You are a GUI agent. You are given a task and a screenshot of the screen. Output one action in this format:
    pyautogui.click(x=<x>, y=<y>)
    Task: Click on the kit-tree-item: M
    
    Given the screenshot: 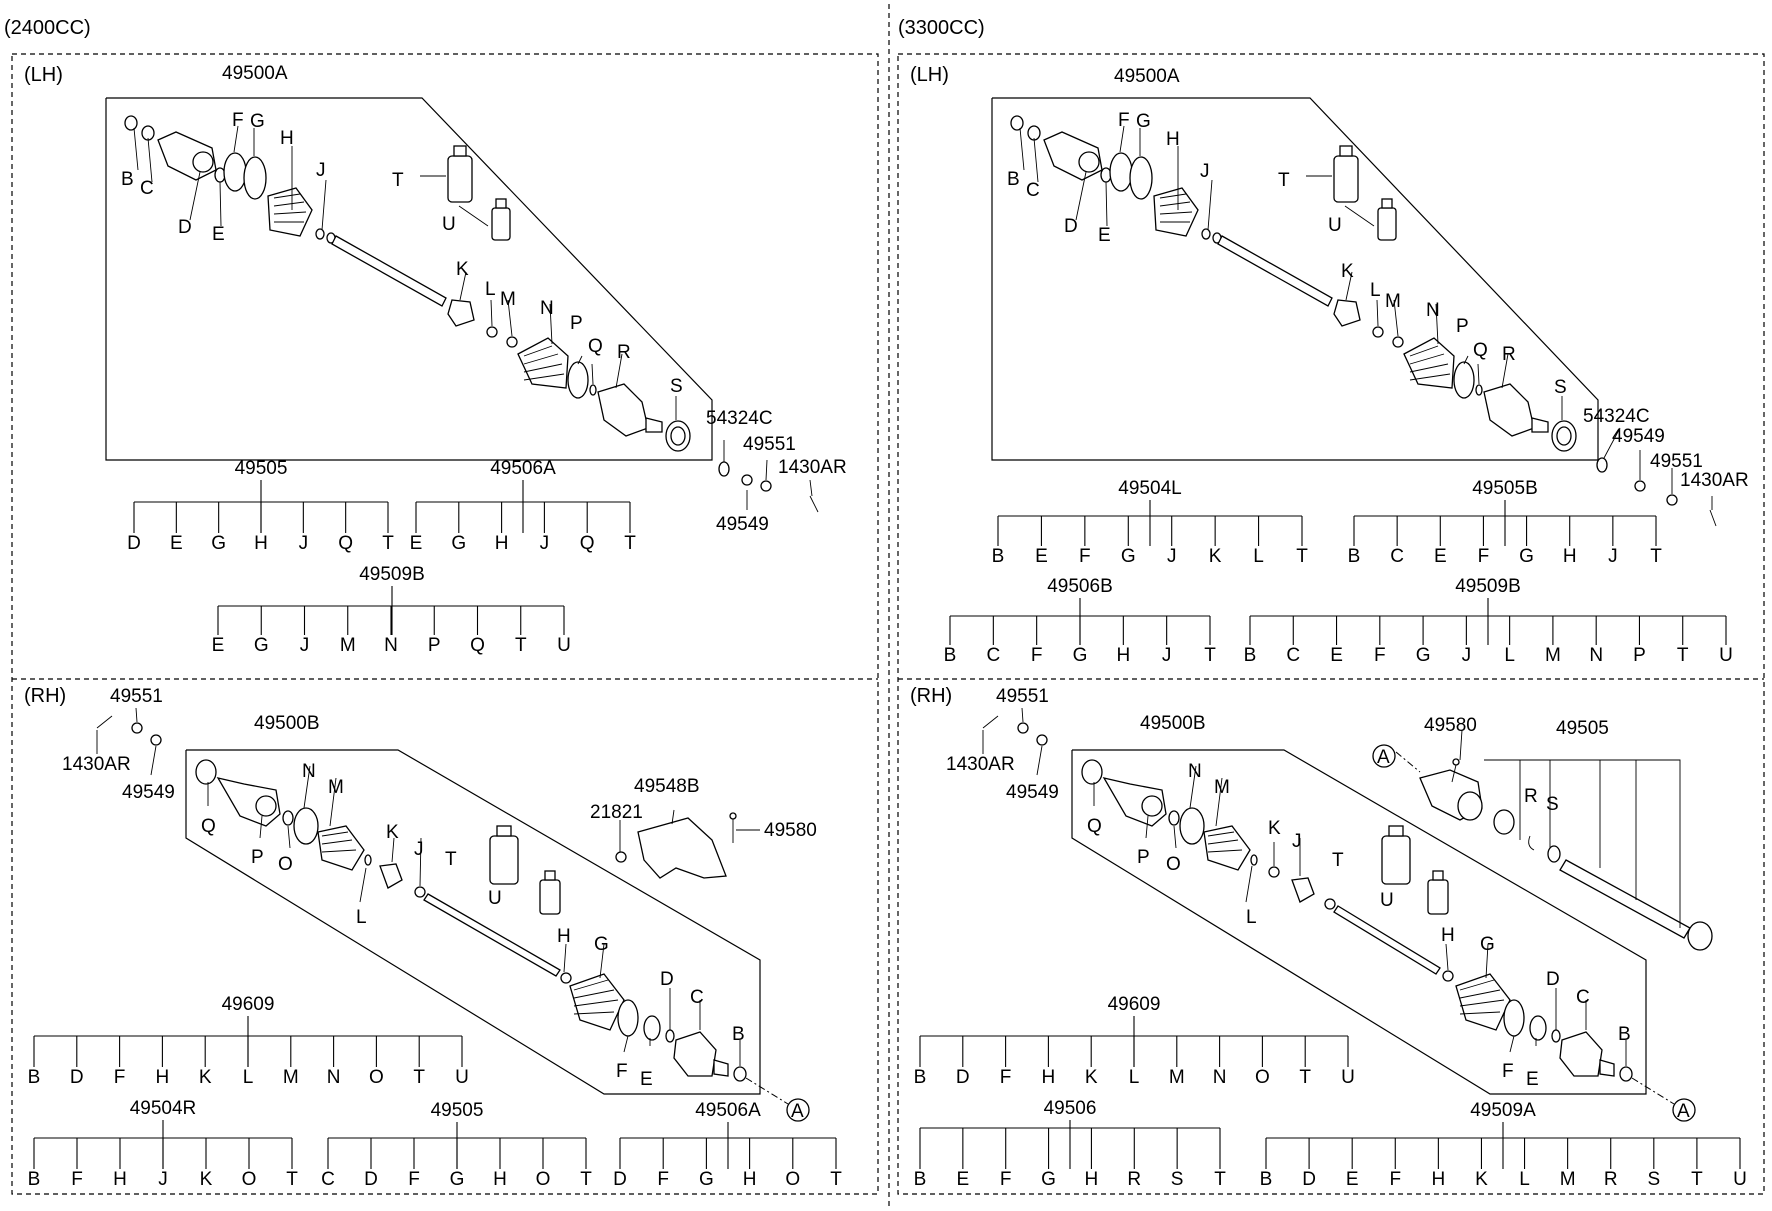 What is the action you would take?
    pyautogui.click(x=1177, y=1077)
    